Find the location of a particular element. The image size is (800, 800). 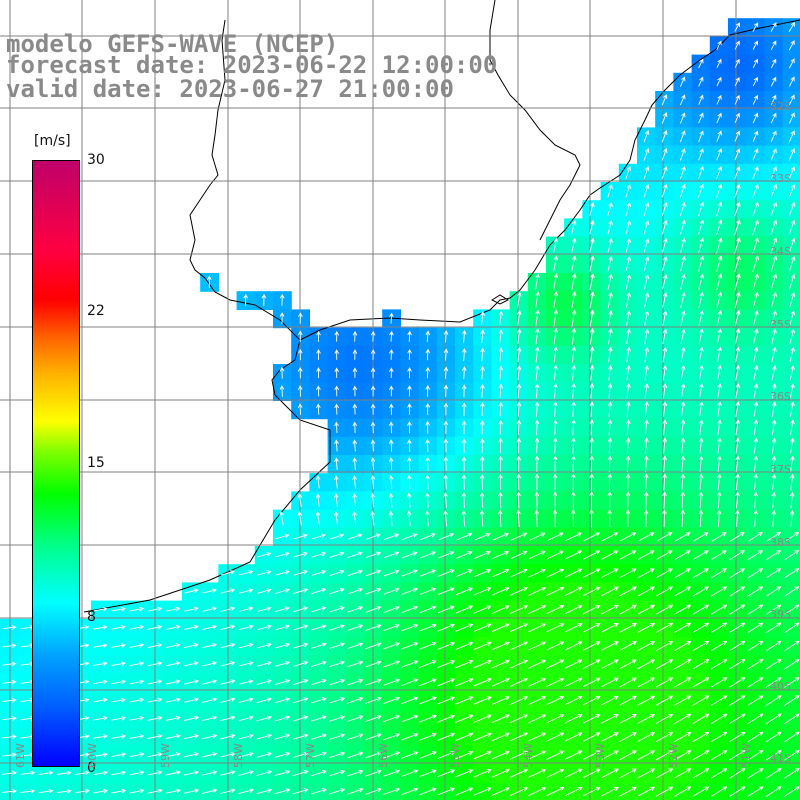

longitude-label: 53W is located at coordinates (600, 755).